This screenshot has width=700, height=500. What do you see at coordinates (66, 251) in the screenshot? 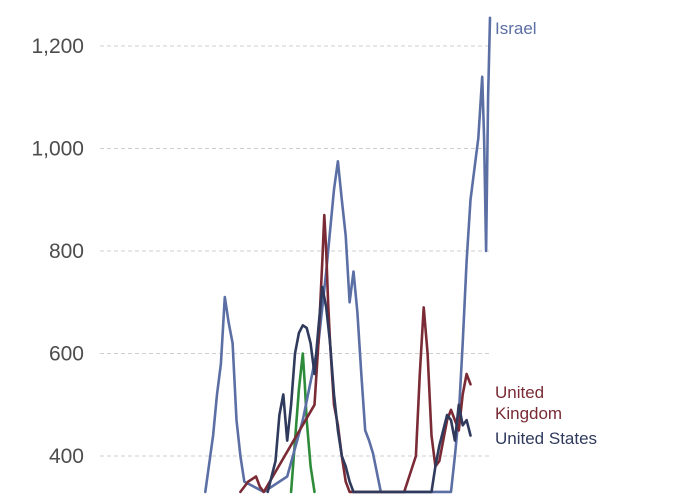
I see `y-tick-label-800: 800` at bounding box center [66, 251].